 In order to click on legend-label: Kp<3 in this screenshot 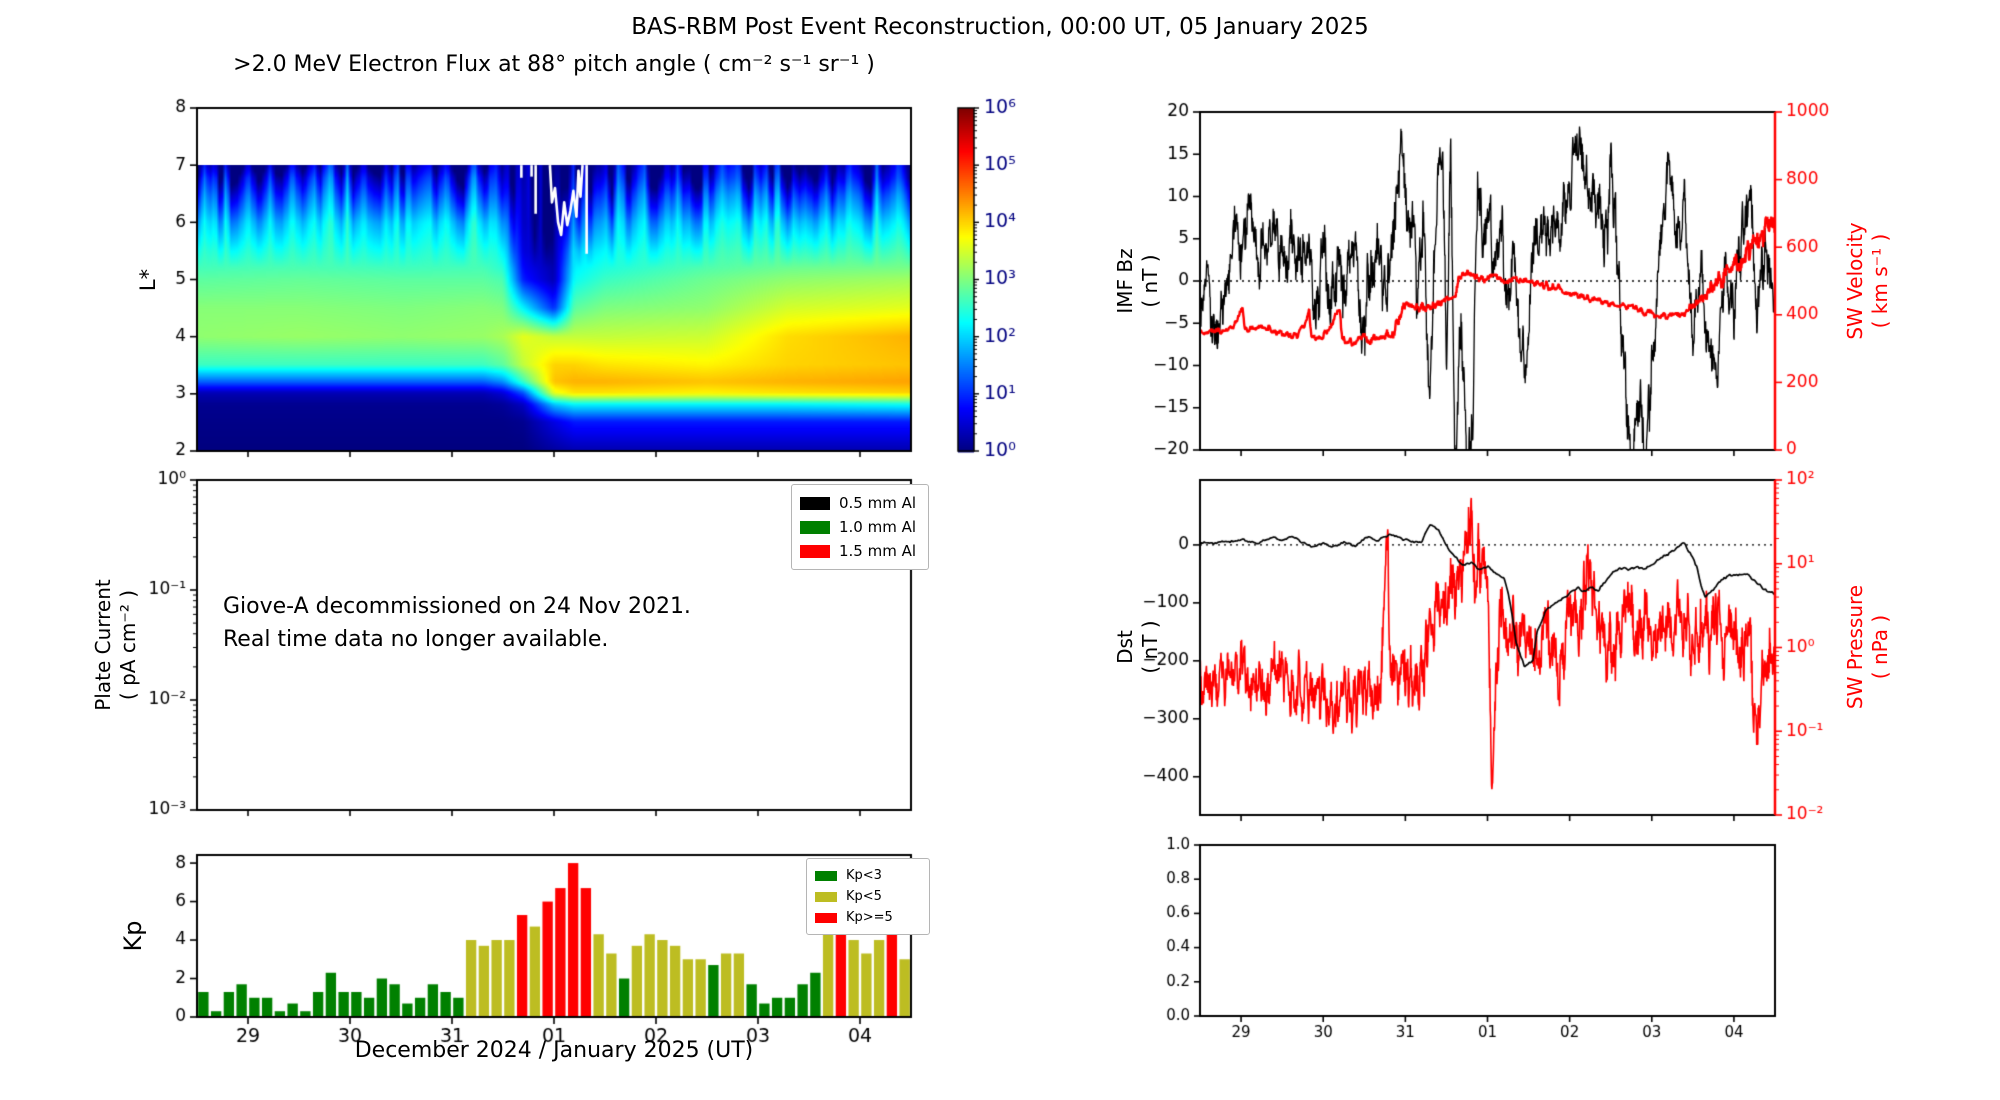, I will do `click(864, 875)`.